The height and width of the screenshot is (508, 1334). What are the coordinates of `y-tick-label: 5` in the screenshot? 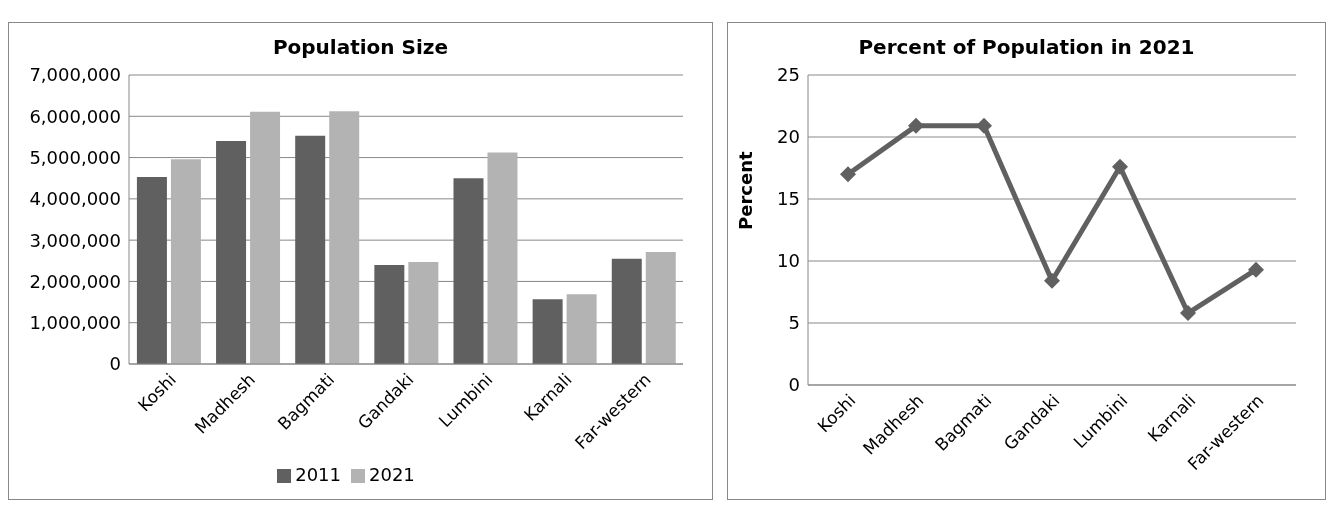 It's located at (794, 323).